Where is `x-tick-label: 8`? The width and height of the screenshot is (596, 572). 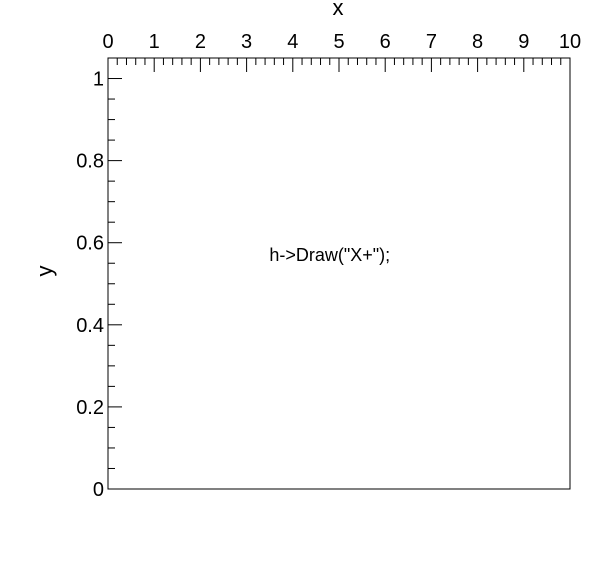
x-tick-label: 8 is located at coordinates (477, 42).